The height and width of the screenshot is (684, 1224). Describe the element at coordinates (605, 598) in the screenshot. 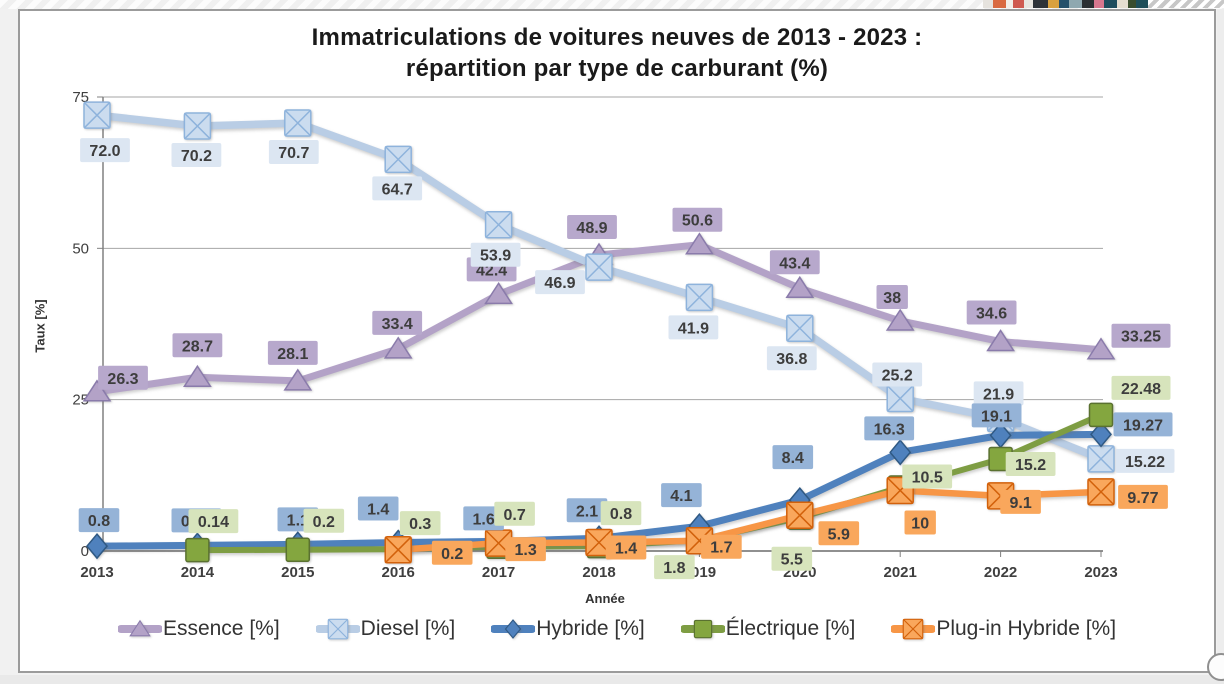

I see `x-axis-title: Année` at that location.